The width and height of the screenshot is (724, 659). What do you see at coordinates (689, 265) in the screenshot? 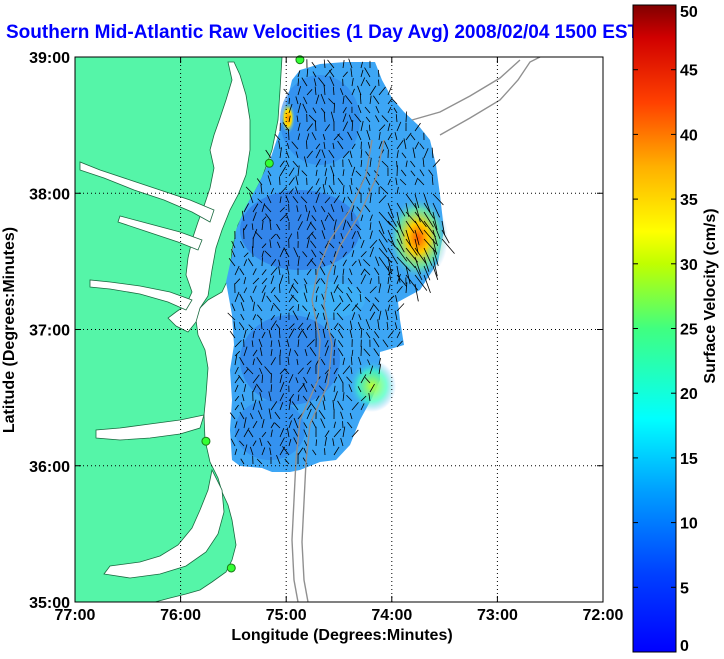
I see `colorbar-tick-label: 30` at bounding box center [689, 265].